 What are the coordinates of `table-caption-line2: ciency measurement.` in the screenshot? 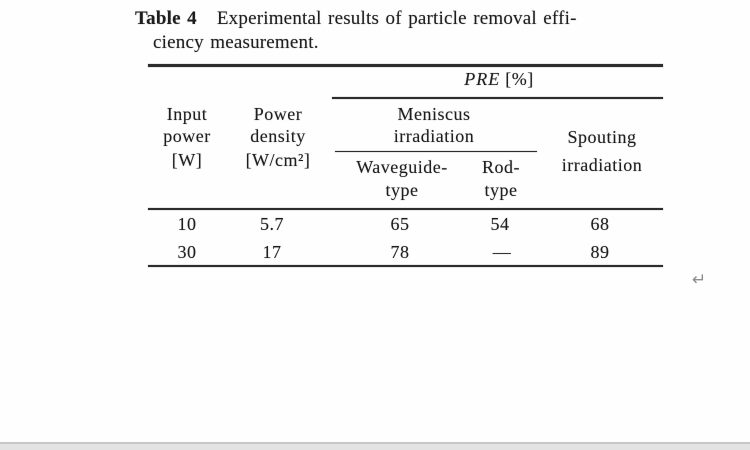 It's located at (236, 42).